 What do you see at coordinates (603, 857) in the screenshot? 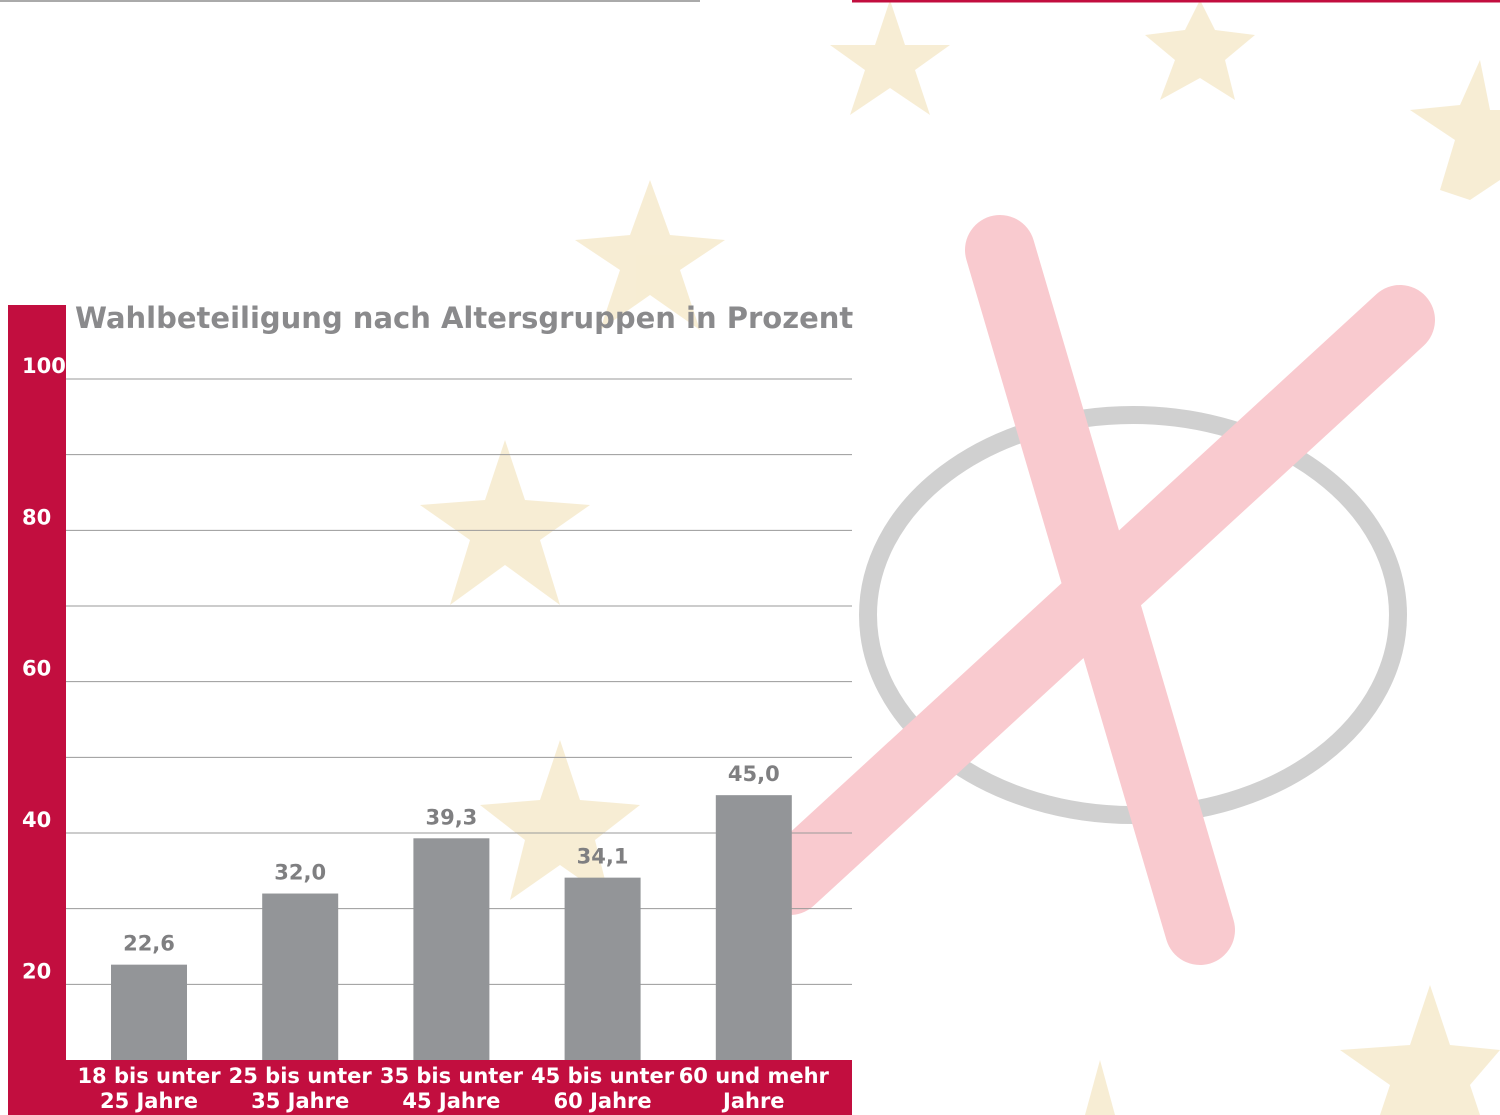
I see `value-label: 34,1` at bounding box center [603, 857].